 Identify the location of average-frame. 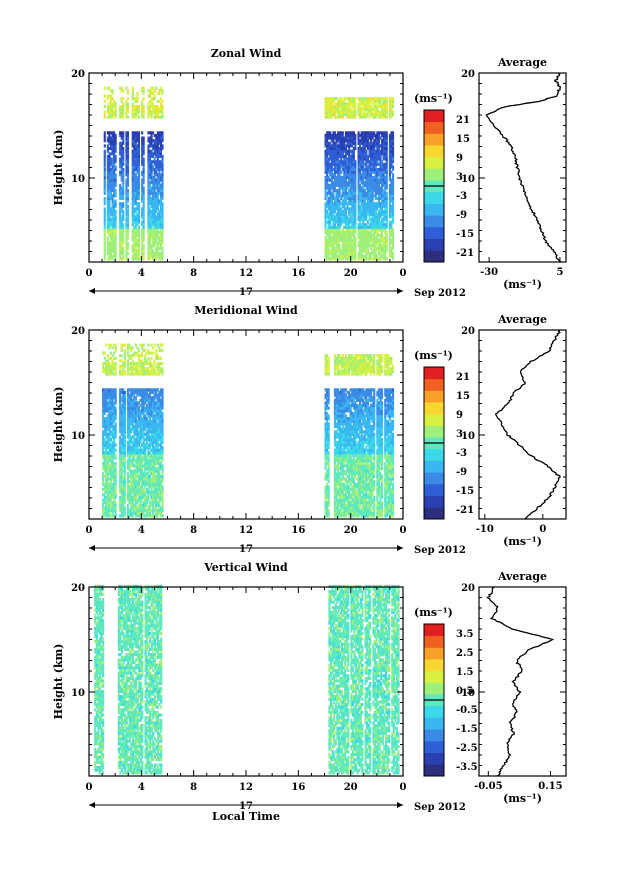
(522, 681).